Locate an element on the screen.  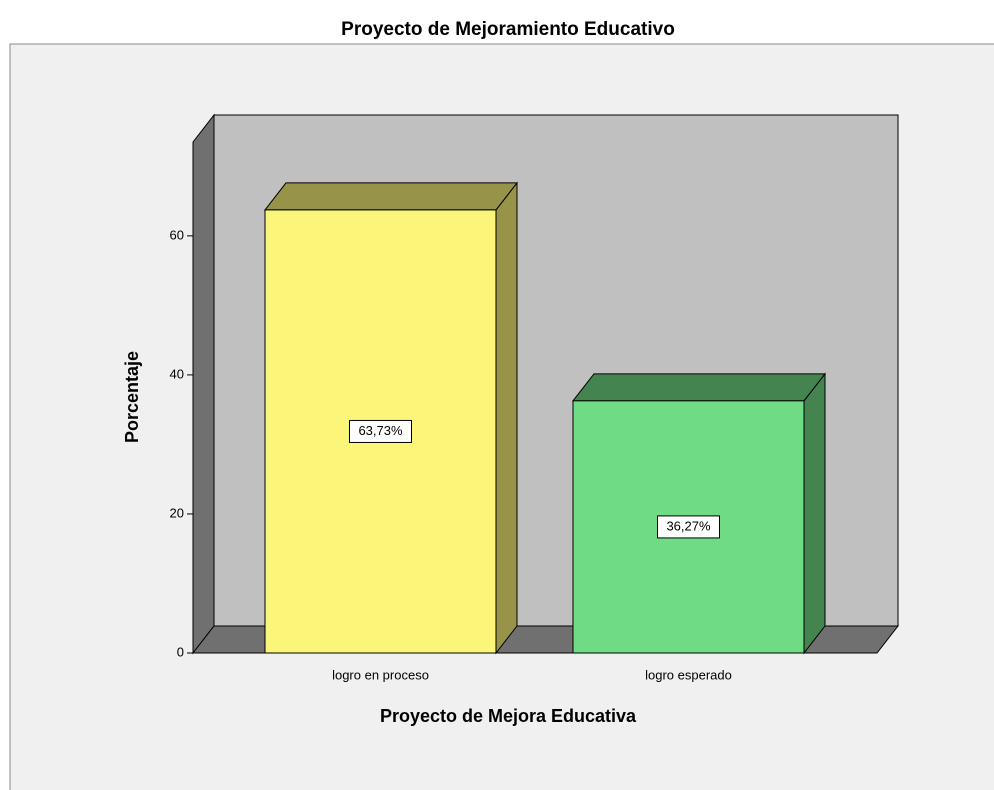
side-wall is located at coordinates (203, 384).